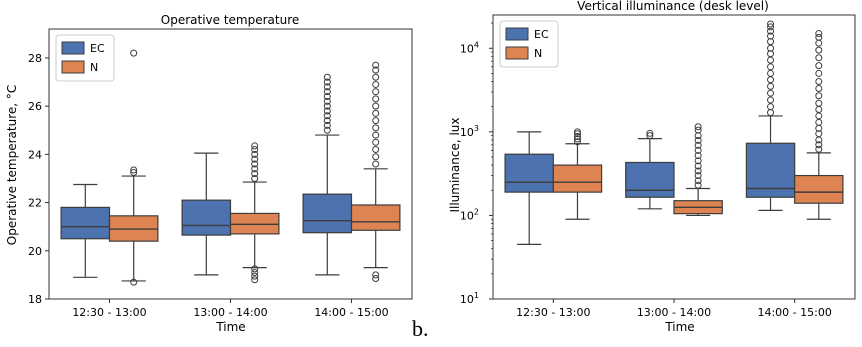 This screenshot has height=347, width=862. What do you see at coordinates (469, 47) in the screenshot?
I see `y-tick-label: 10⁴` at bounding box center [469, 47].